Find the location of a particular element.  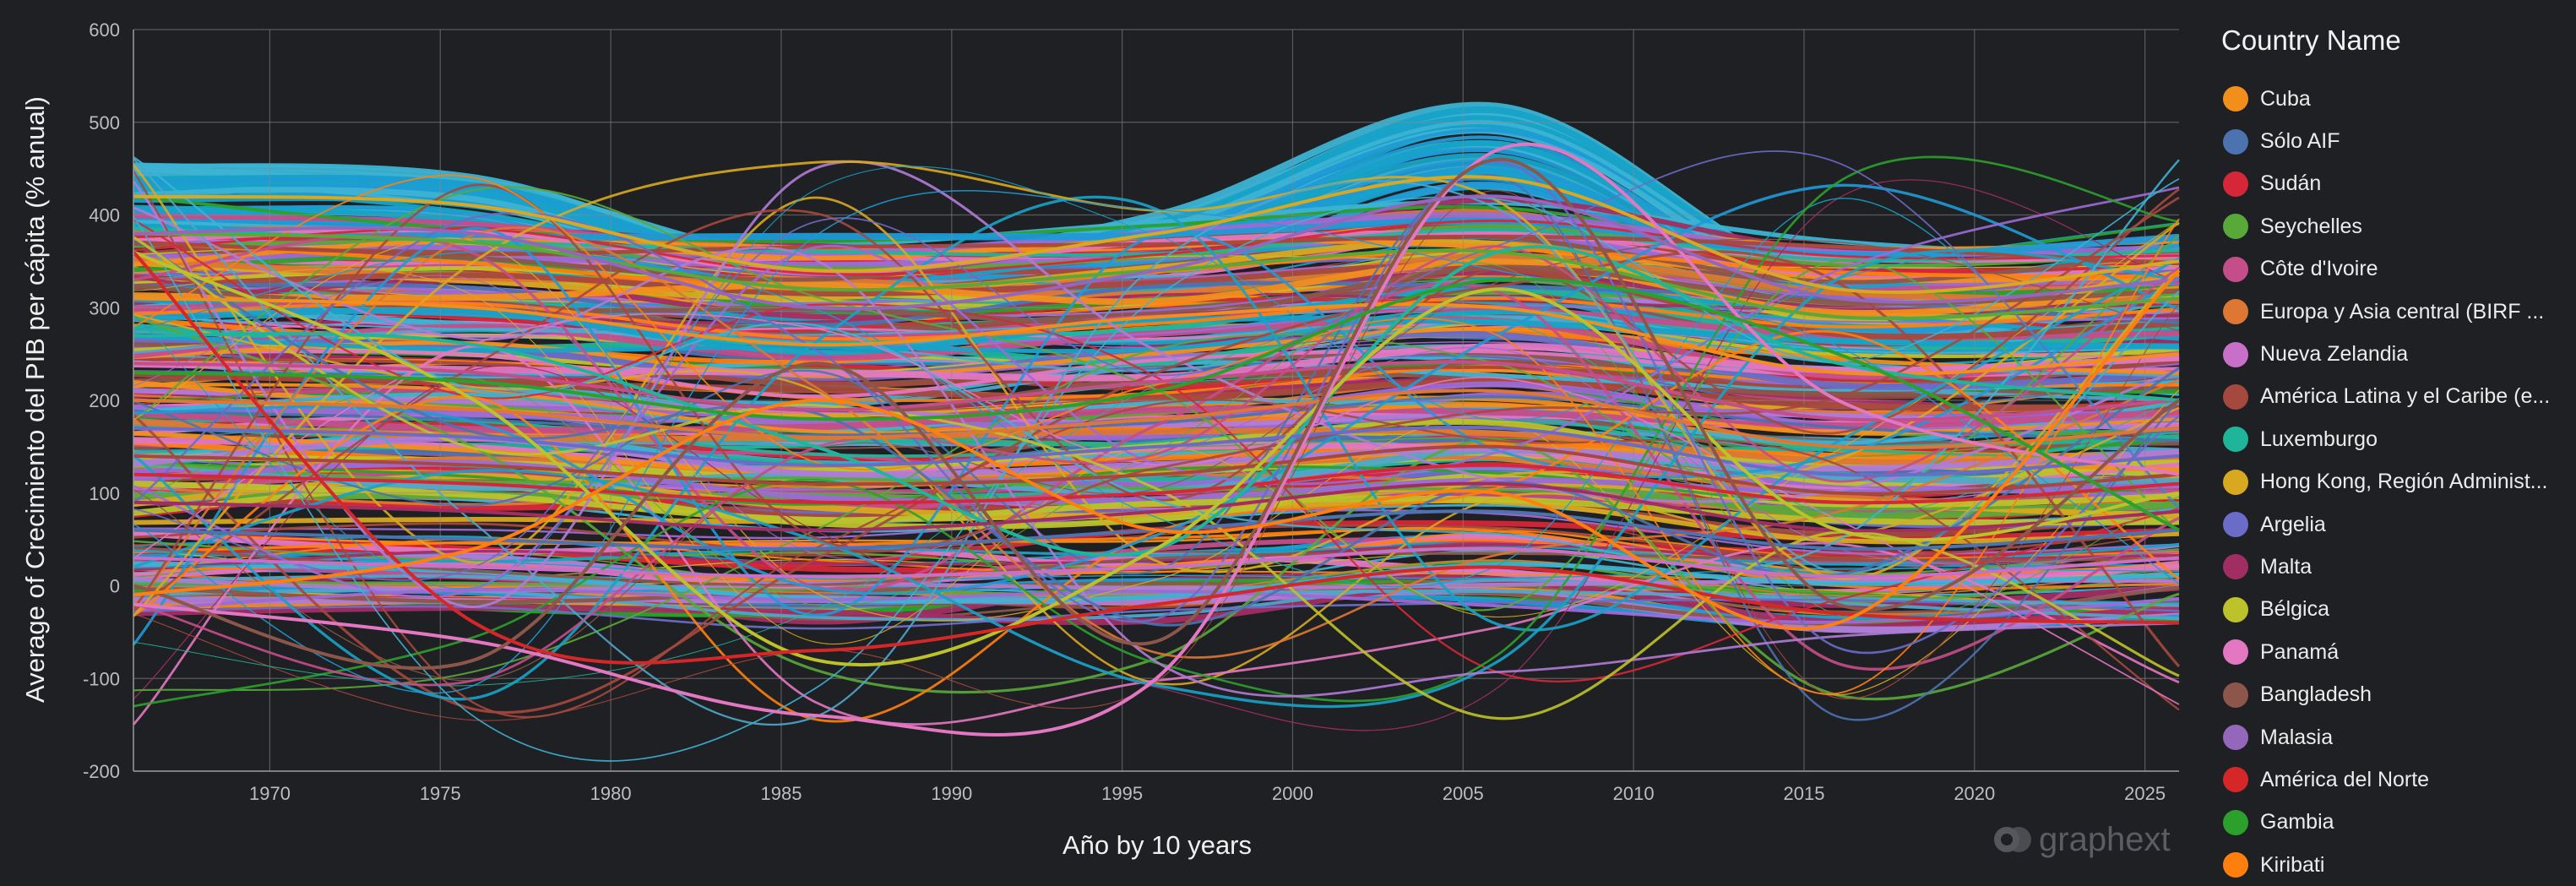

x-tick-label: 1995 is located at coordinates (1122, 794).